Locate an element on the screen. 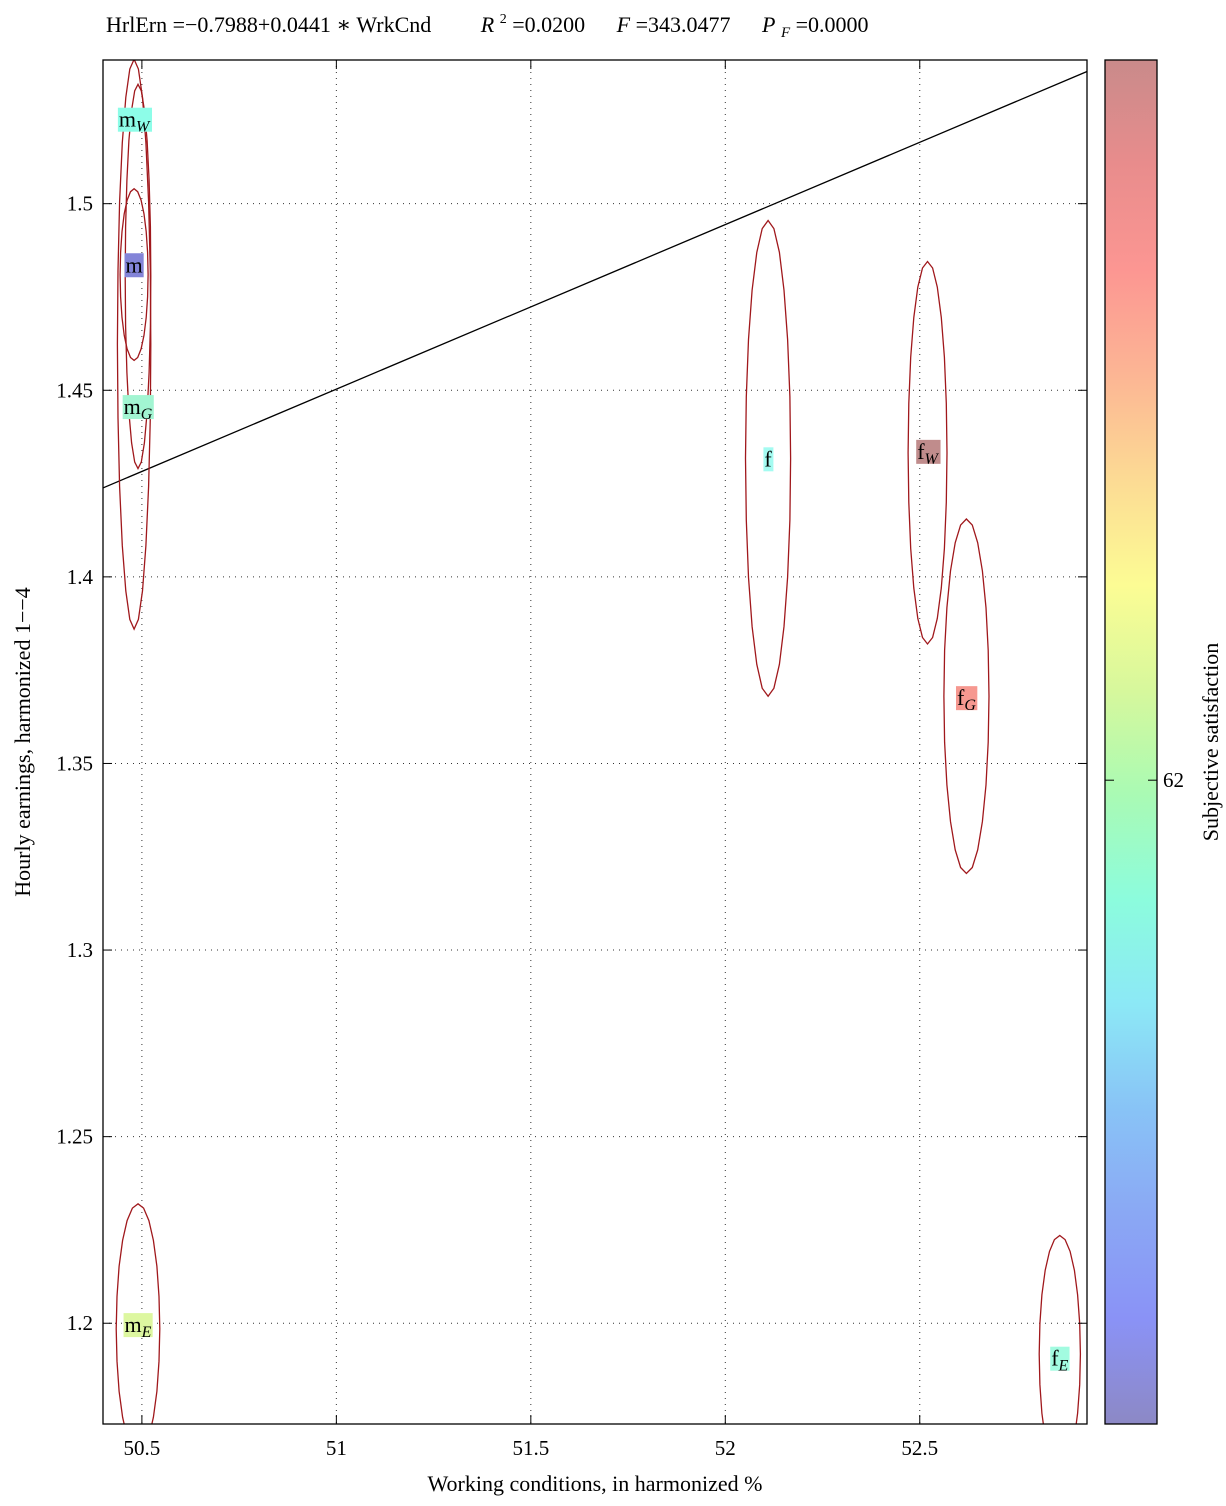 The width and height of the screenshot is (1226, 1506). title-pf-value: =0.0000 is located at coordinates (832, 24).